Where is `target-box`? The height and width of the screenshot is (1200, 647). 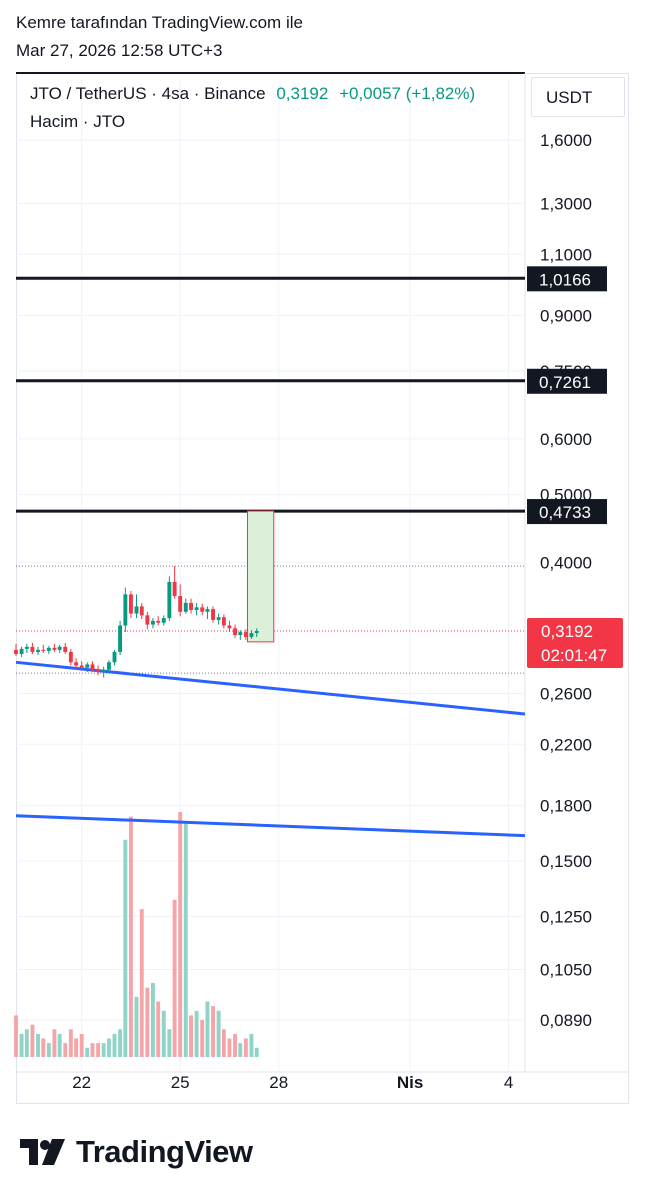 target-box is located at coordinates (261, 576).